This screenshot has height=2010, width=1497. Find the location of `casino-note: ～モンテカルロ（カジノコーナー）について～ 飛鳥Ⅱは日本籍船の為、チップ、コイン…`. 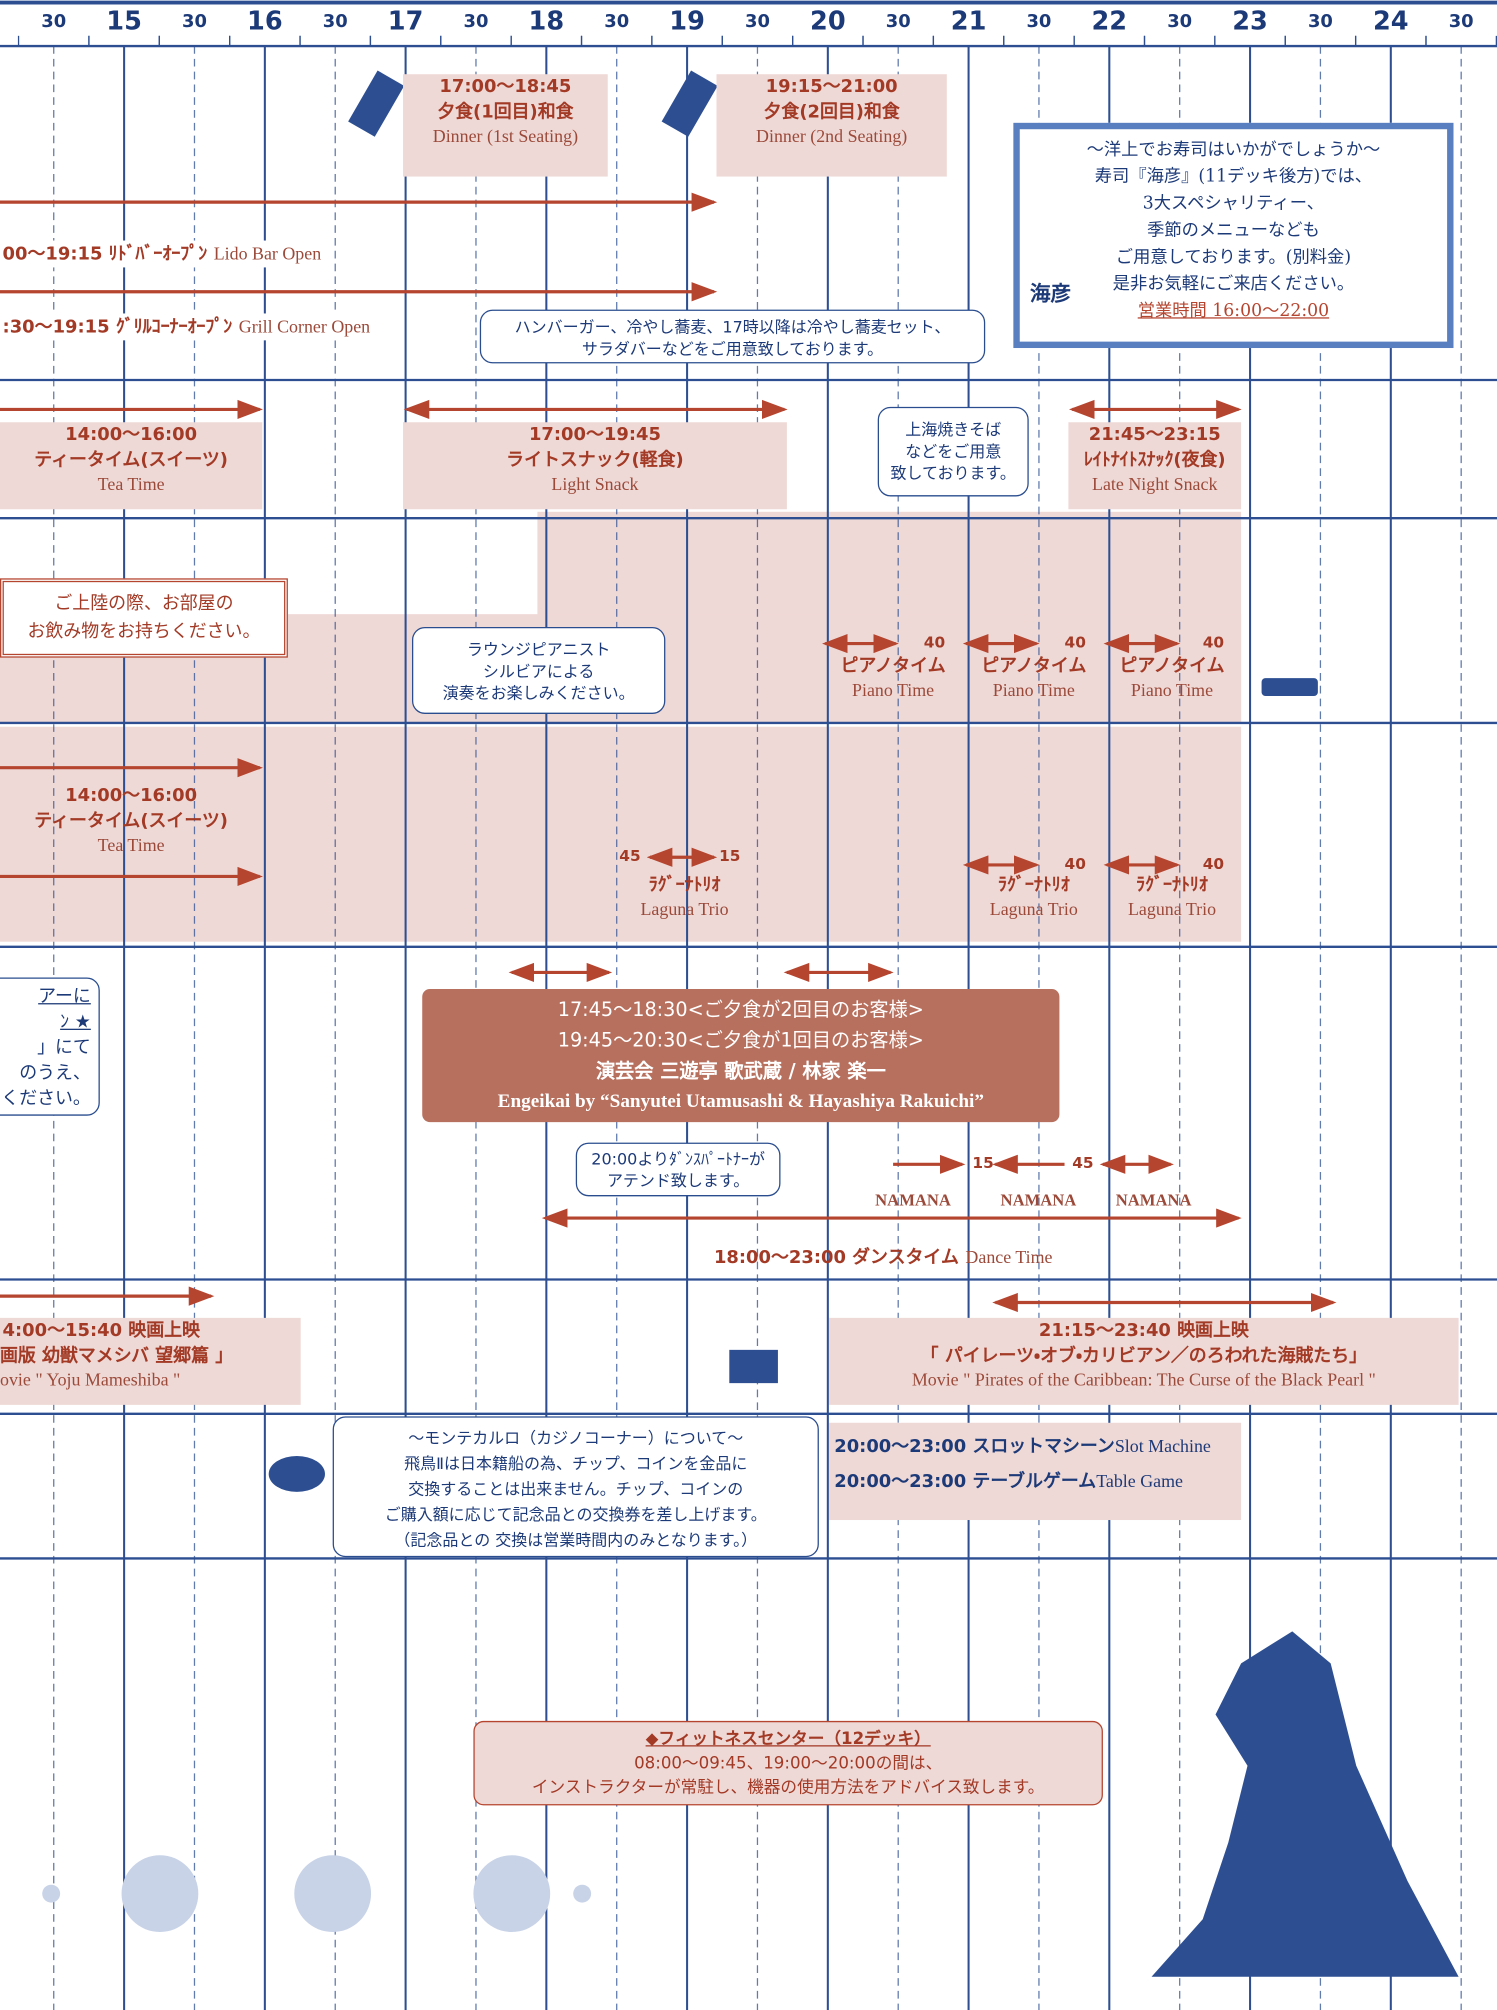

casino-note: ～モンテカルロ（カジノコーナー）について～ 飛鳥Ⅱは日本籍船の為、チップ、コイン… is located at coordinates (575, 1487).